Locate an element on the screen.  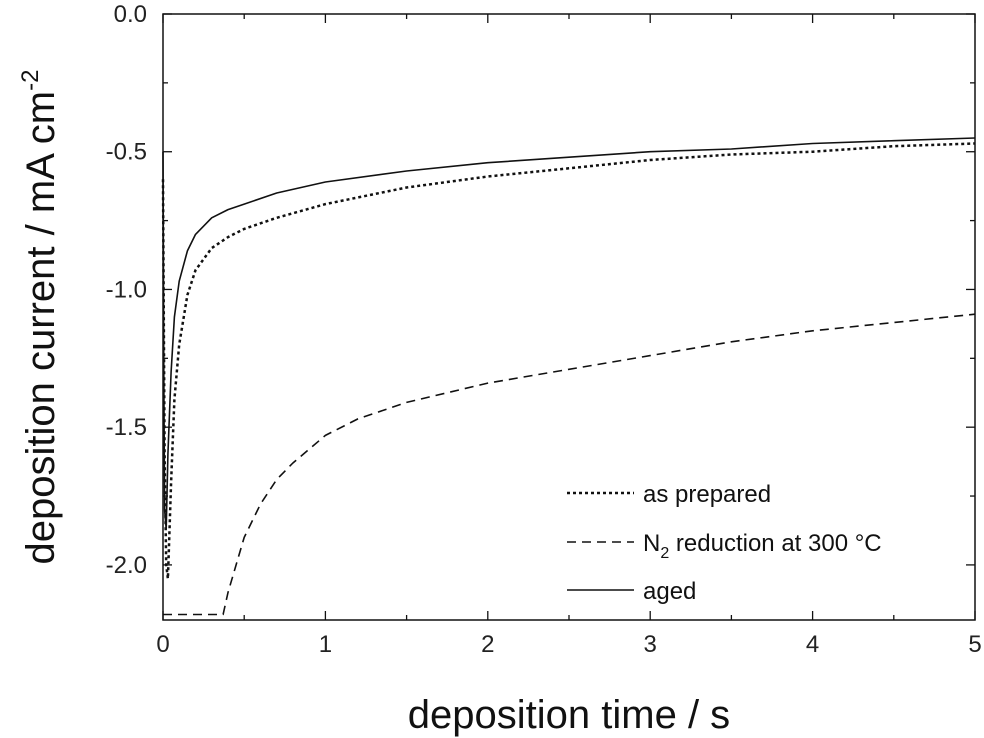
legend-label-n2-main: N is located at coordinates (651, 543).